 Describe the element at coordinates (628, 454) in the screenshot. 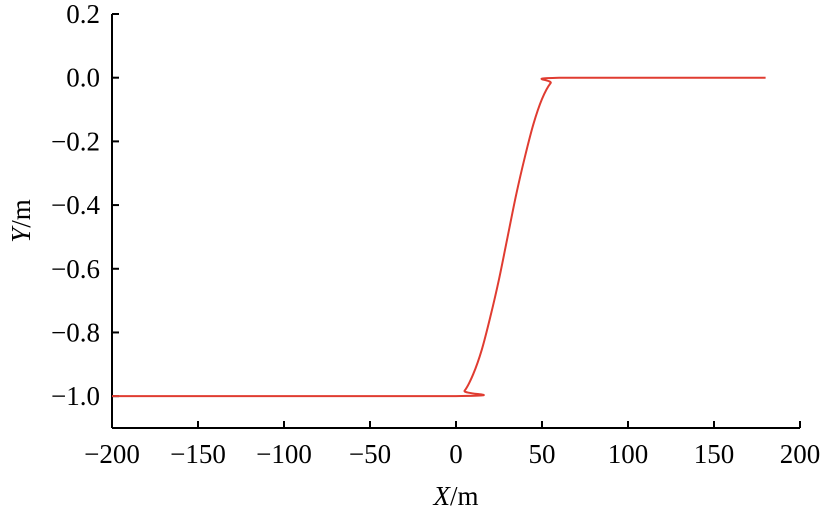

I see `x-tick-label: 100` at that location.